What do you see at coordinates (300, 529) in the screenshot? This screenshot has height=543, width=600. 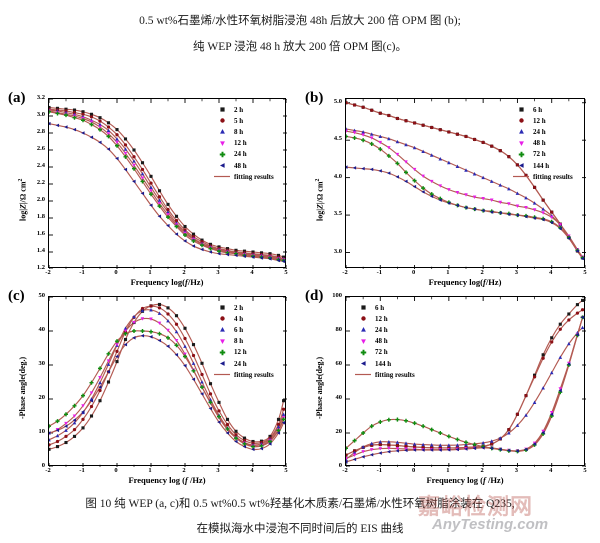 I see `bottom-caption-line-2: 在模拟海水中浸泡不同时间后的 EIS 曲线` at bounding box center [300, 529].